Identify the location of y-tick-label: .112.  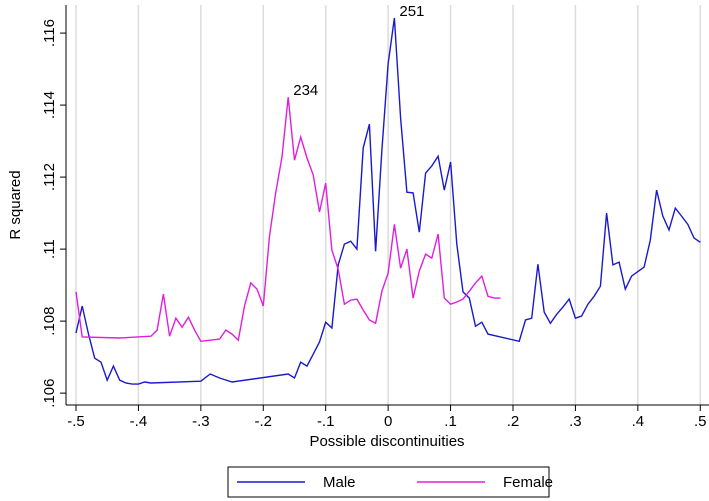
(49, 177).